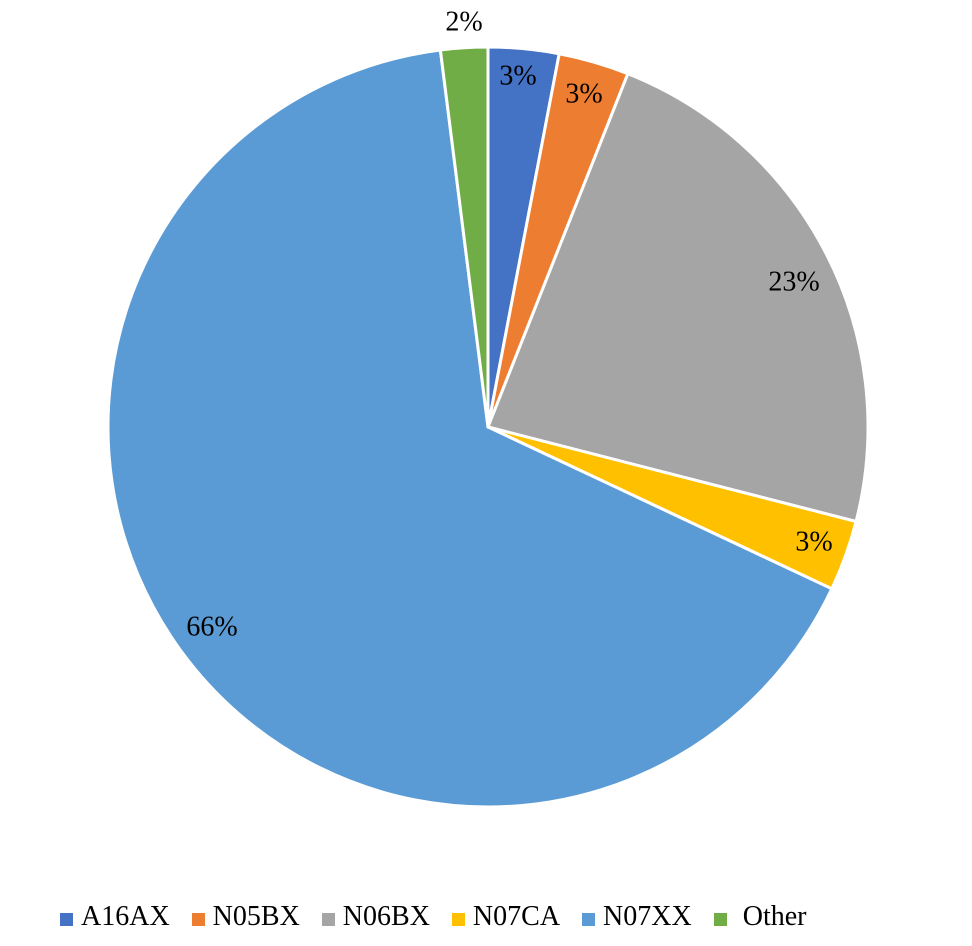 This screenshot has width=972, height=946. I want to click on legend-label-n07xx: N07XX, so click(647, 916).